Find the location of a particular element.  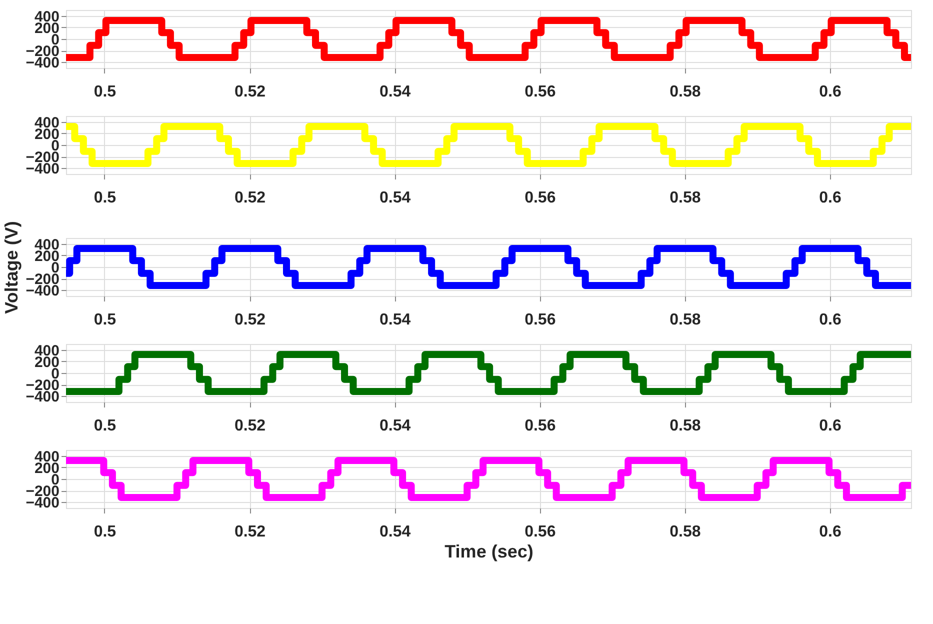

y-axis-title: Voltage (V) is located at coordinates (12, 267).